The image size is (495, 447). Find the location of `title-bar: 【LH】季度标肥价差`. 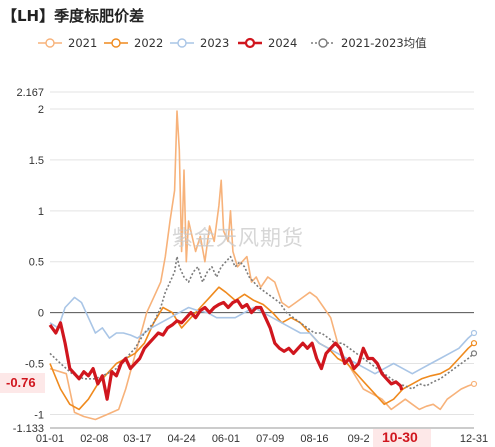

title-bar: 【LH】季度标肥价差 is located at coordinates (247, 15).